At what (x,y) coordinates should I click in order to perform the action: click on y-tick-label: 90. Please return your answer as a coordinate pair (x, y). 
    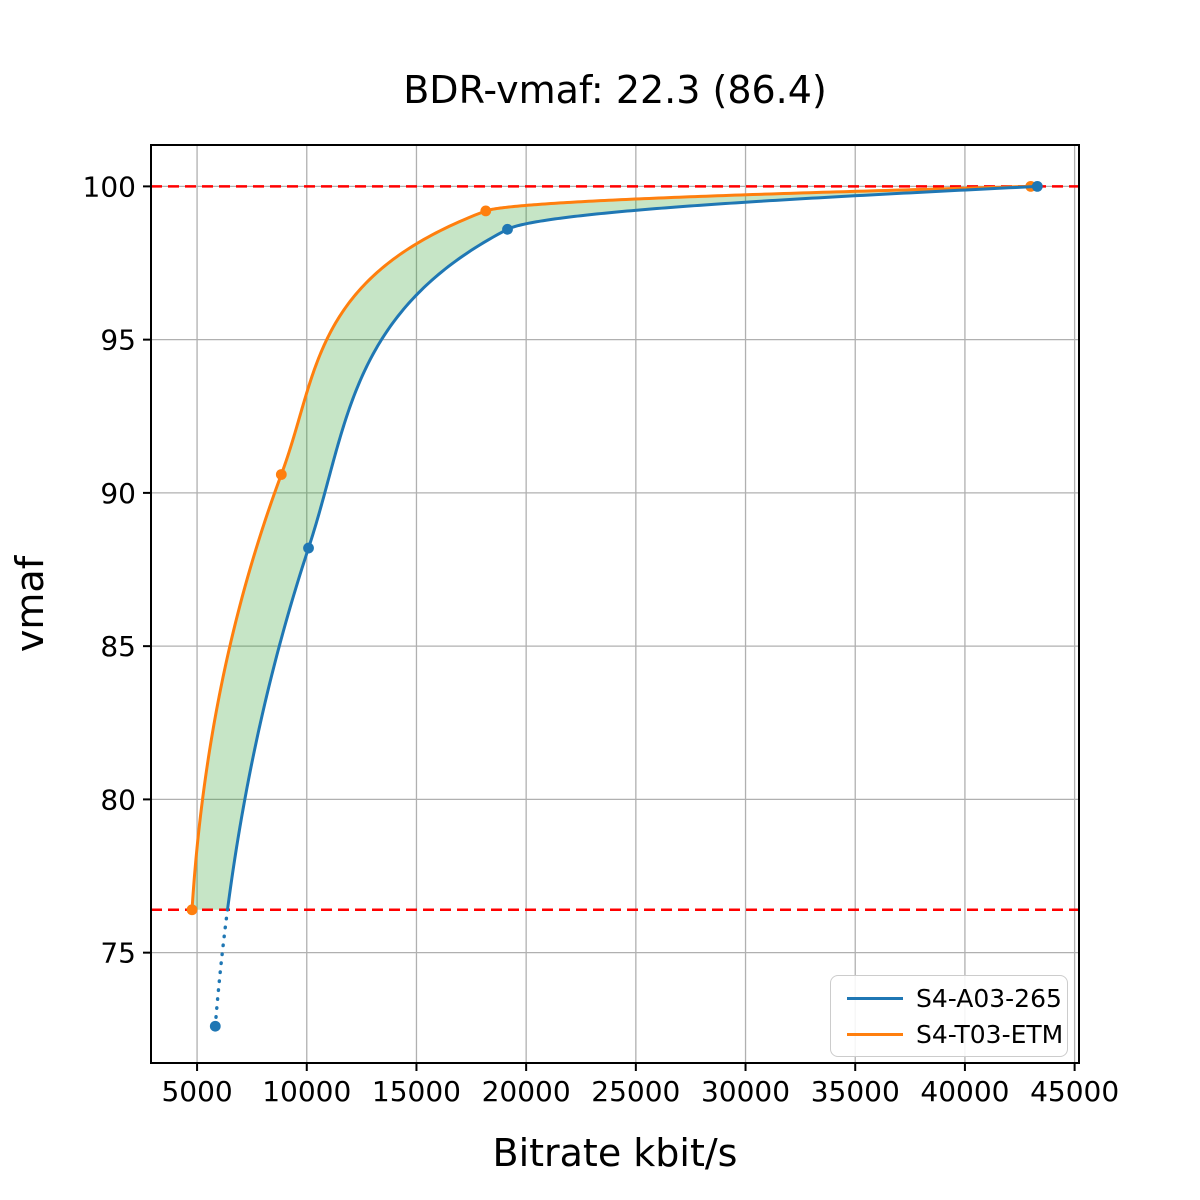
    Looking at the image, I should click on (118, 493).